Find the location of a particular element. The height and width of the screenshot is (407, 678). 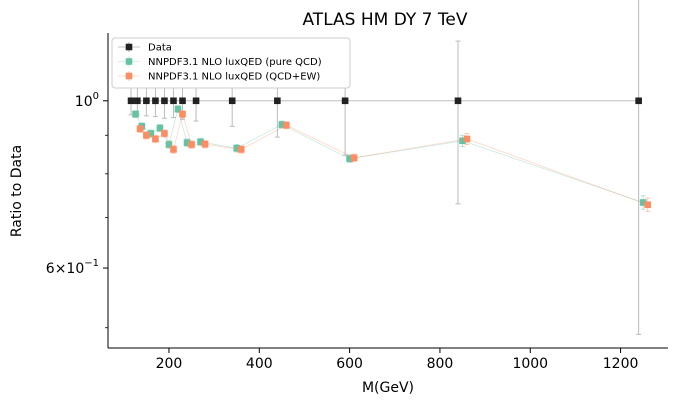

legend-frame is located at coordinates (231, 63).